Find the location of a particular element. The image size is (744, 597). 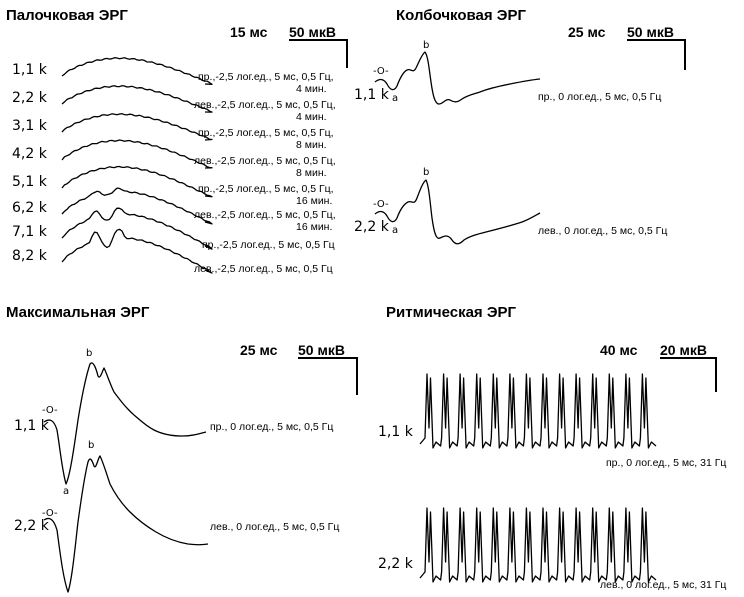

trace-label: 3,1 k is located at coordinates (30, 126).